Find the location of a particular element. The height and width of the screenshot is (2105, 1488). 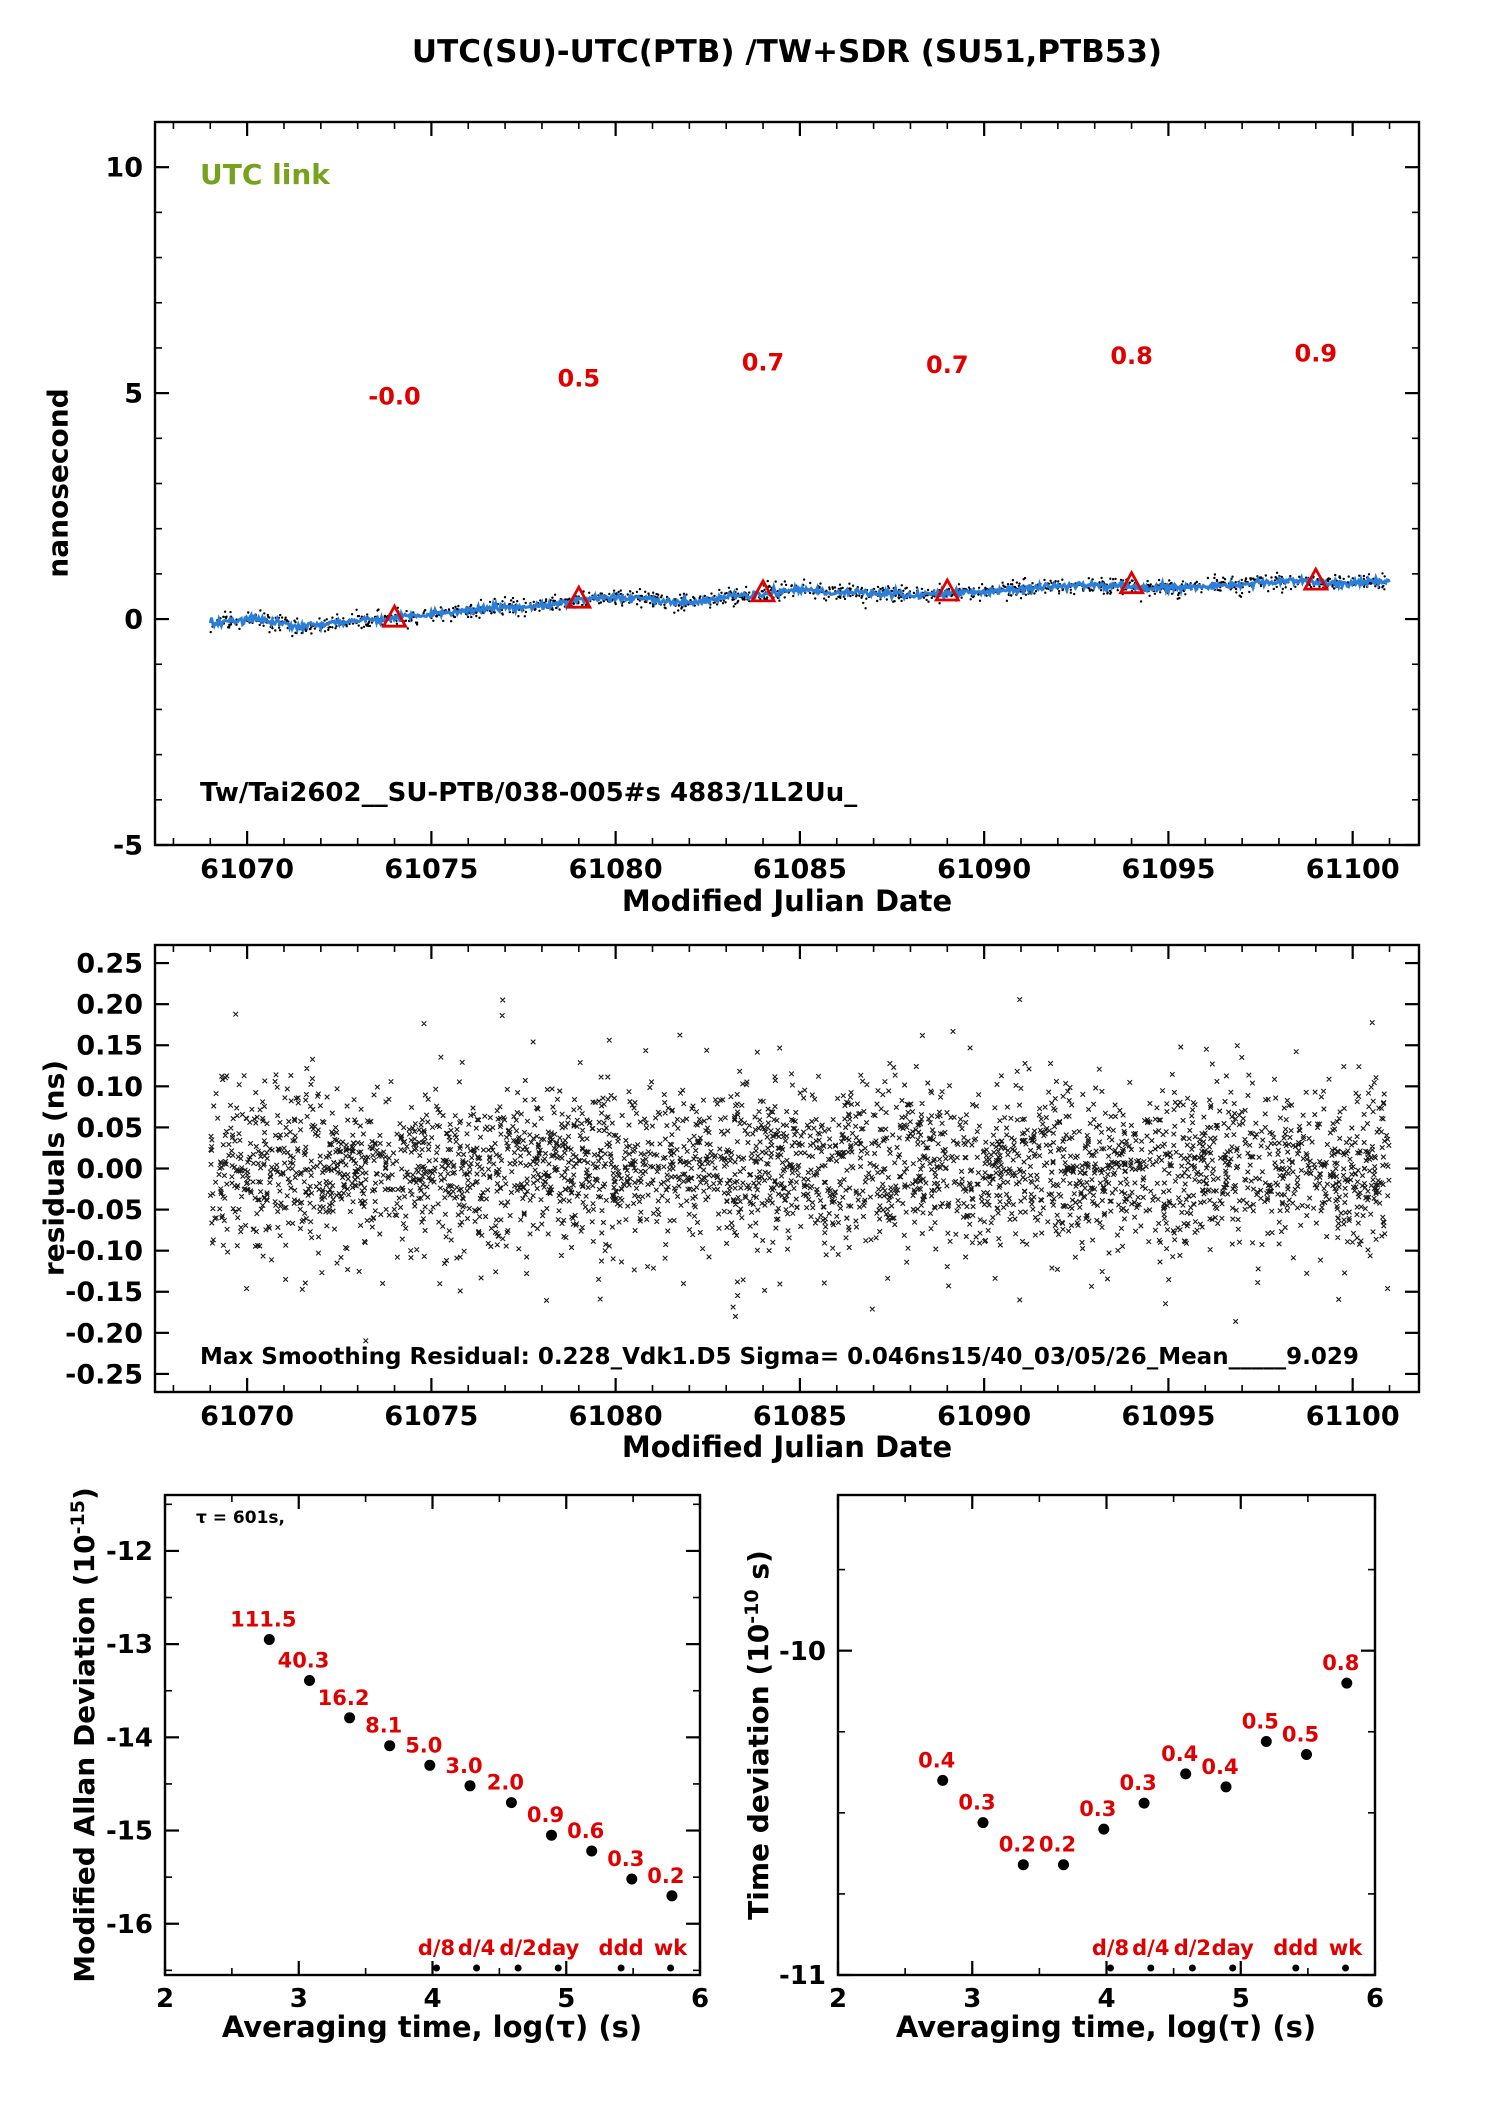

calibration-value-label: 0.5 is located at coordinates (579, 378).